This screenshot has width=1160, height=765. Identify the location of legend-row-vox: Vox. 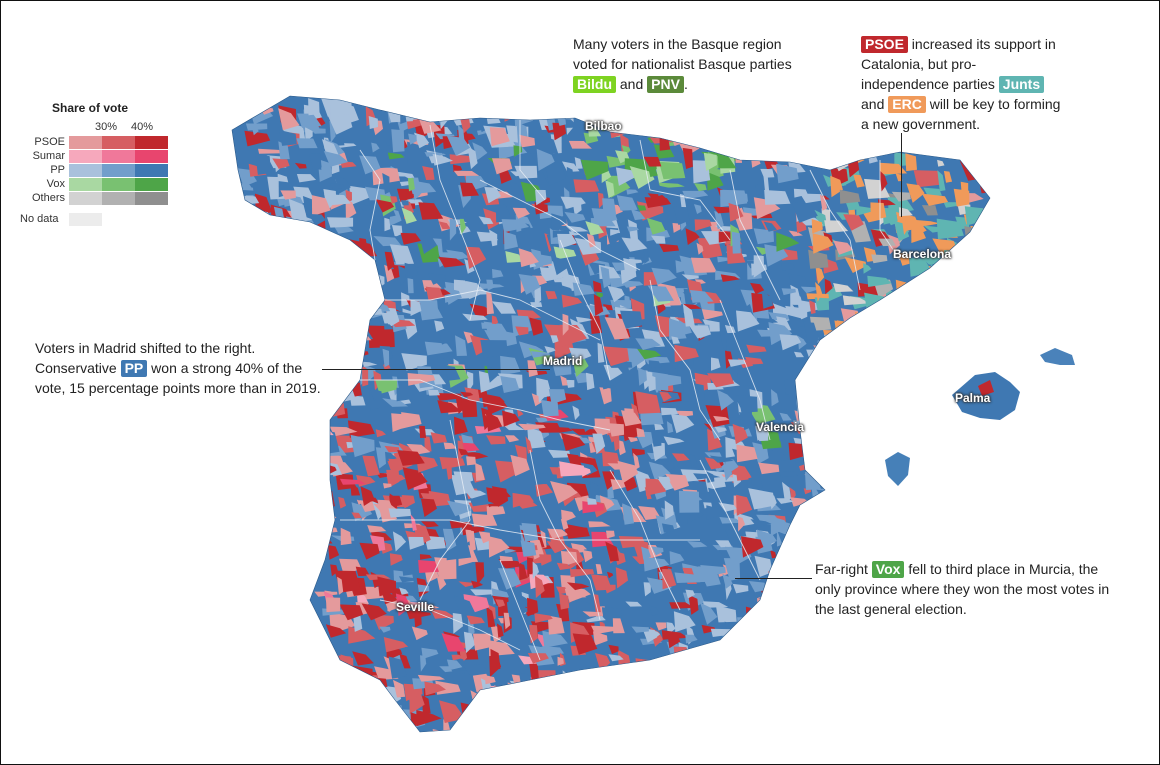
(85, 185).